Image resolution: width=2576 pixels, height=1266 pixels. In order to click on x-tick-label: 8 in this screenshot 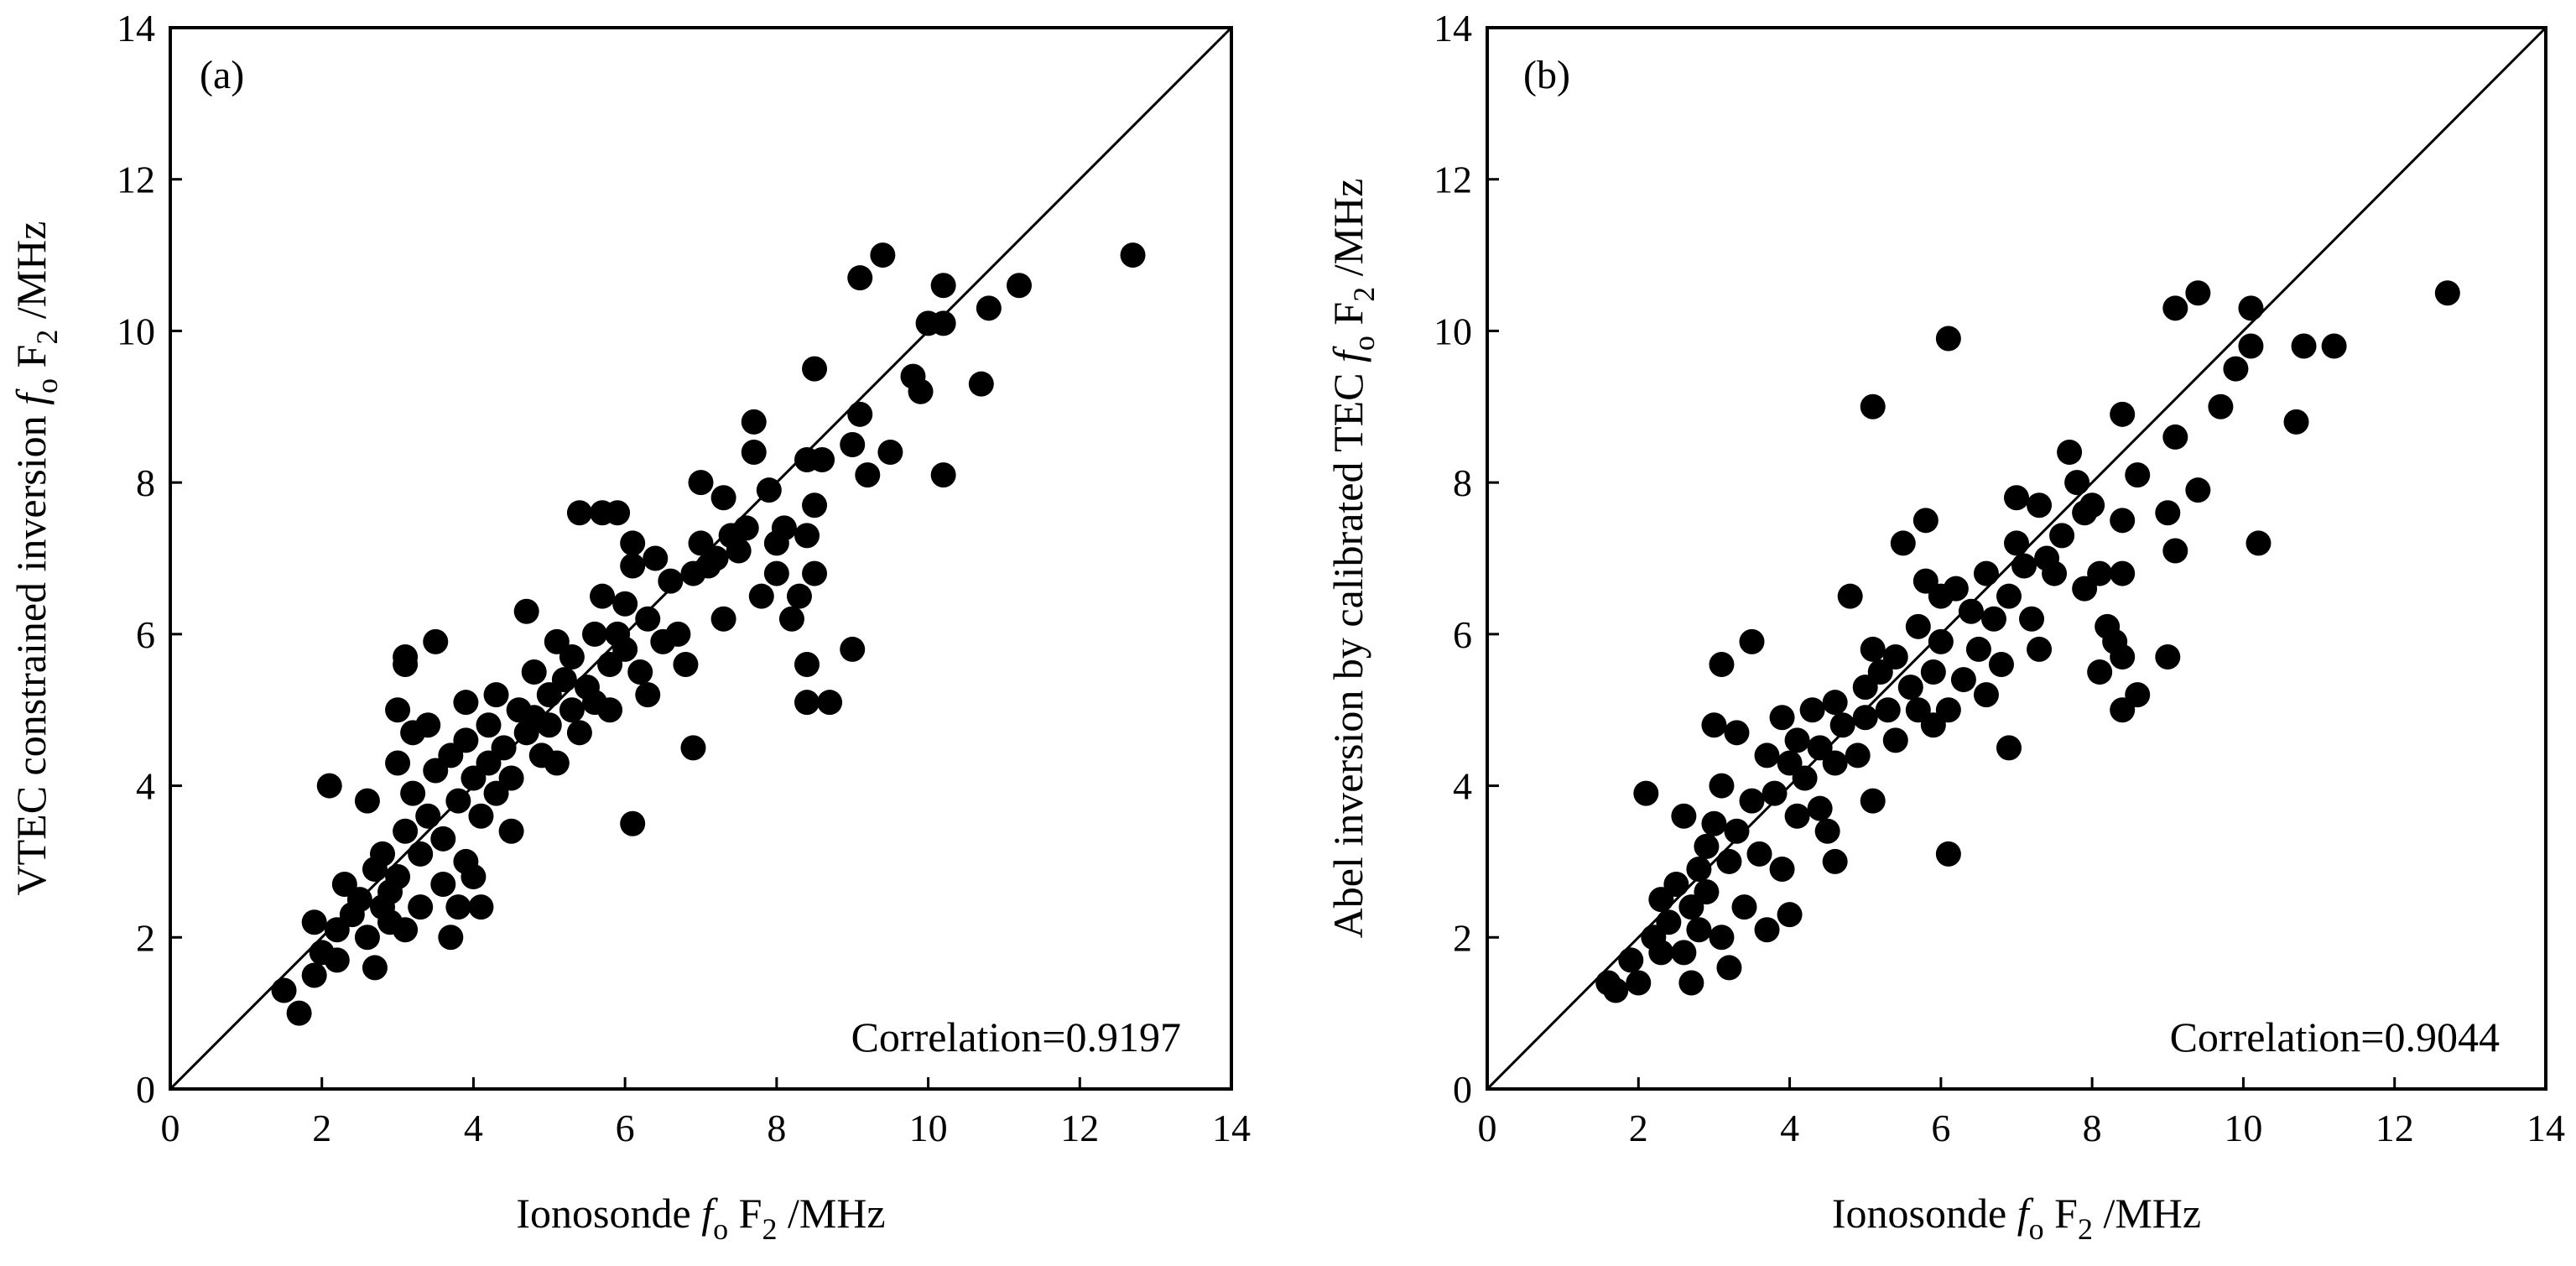, I will do `click(776, 1128)`.